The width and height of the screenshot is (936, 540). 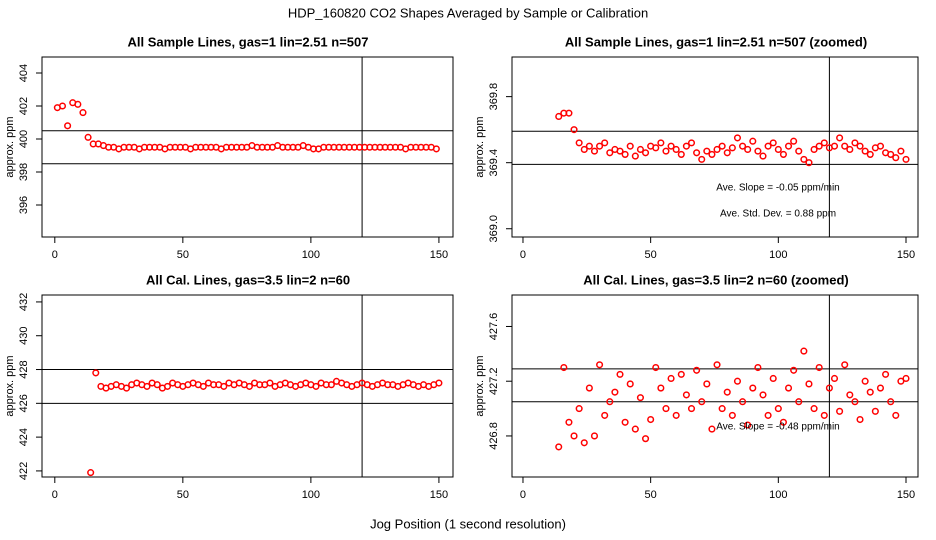 What do you see at coordinates (24, 437) in the screenshot?
I see `y-tick-label: 424` at bounding box center [24, 437].